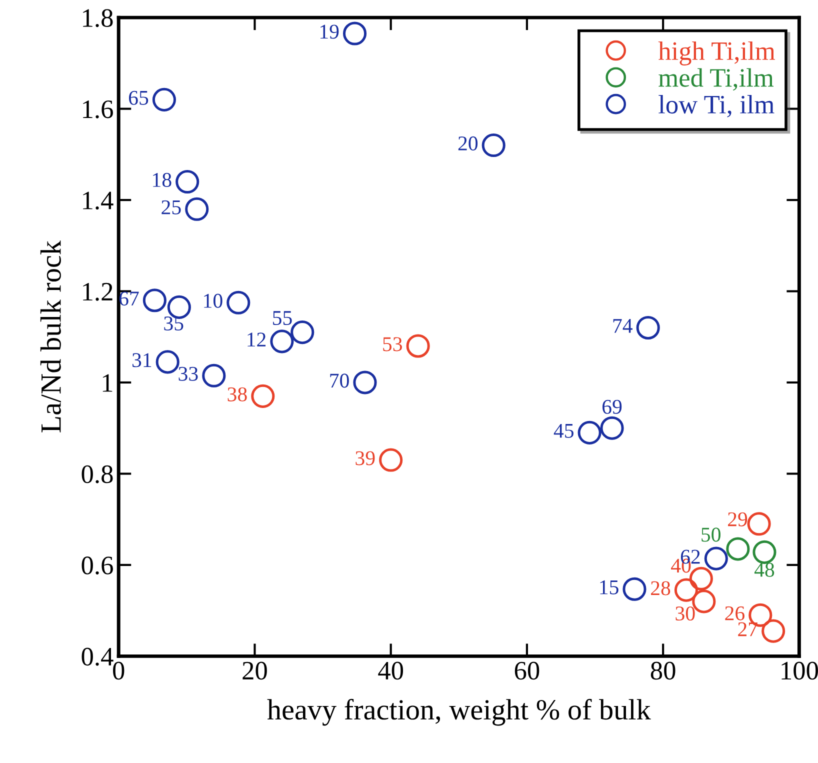 This screenshot has width=818, height=763. What do you see at coordinates (711, 535) in the screenshot?
I see `annotation: 50` at bounding box center [711, 535].